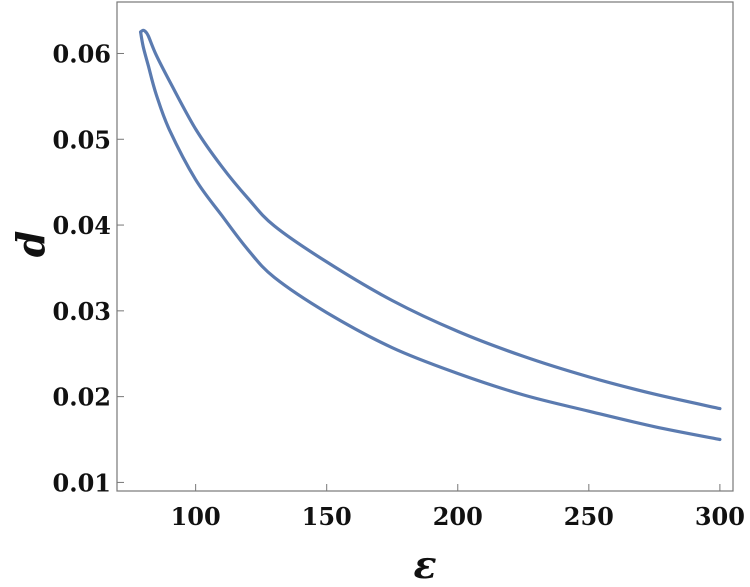  Describe the element at coordinates (424, 564) in the screenshot. I see `x-axis-title: ε` at that location.